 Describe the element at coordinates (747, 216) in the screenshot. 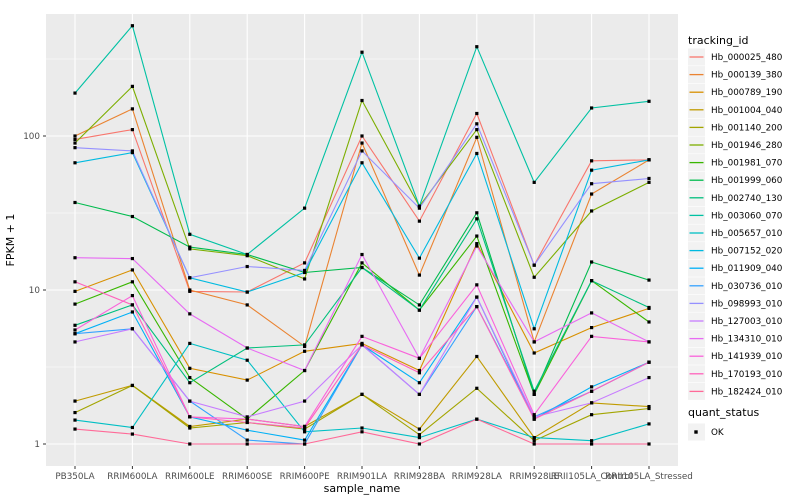

I see `legend-item-label: Hb_003060_070` at that location.